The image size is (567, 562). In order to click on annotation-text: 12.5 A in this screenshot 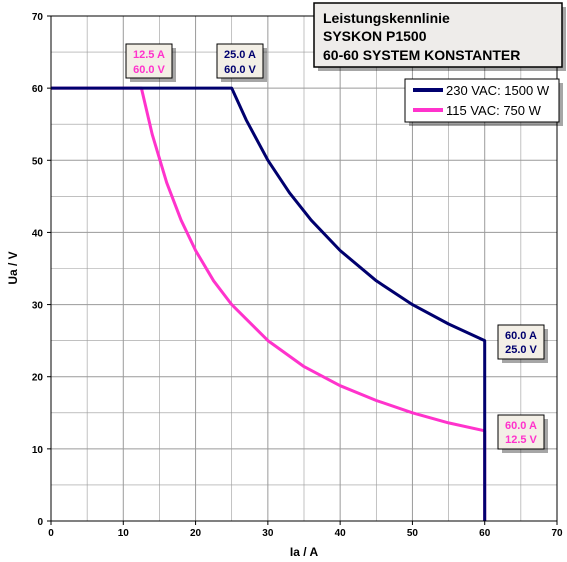, I will do `click(149, 55)`.